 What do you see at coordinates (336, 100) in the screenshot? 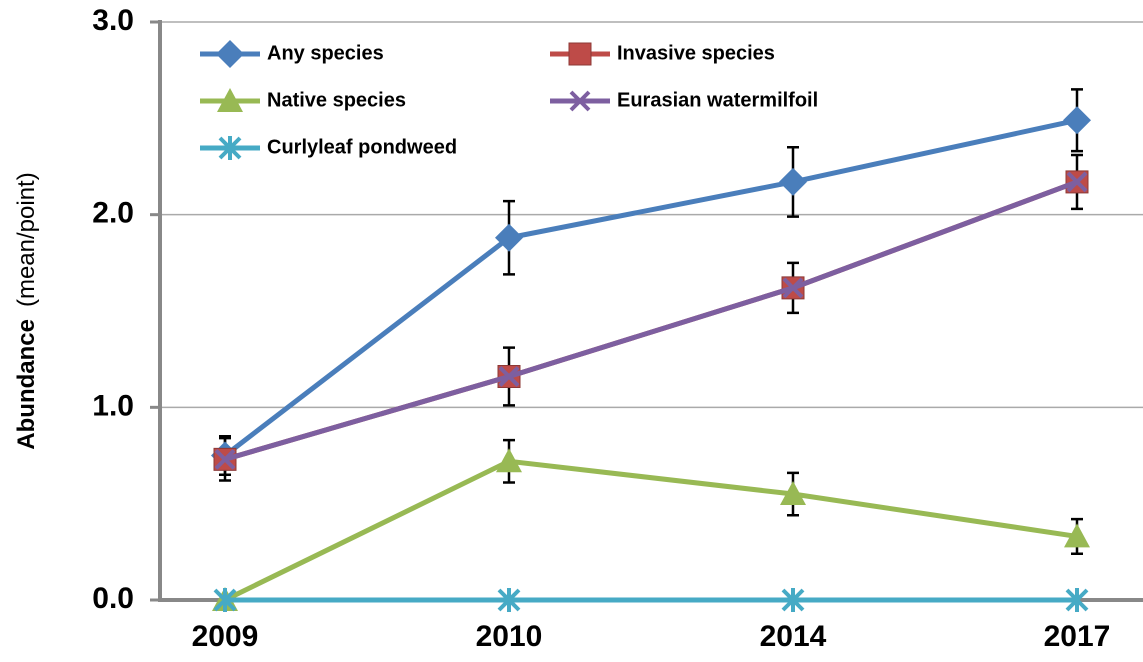
I see `legend-label: Native species` at bounding box center [336, 100].